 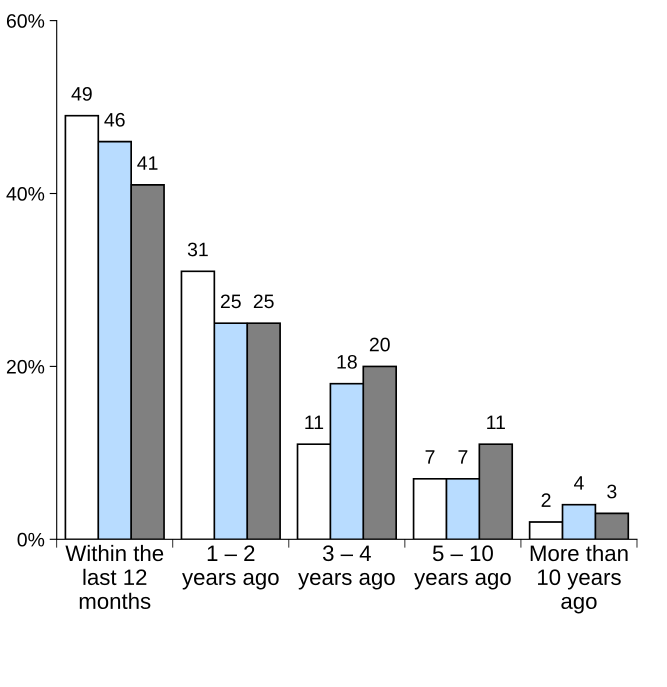 I want to click on x-tick-label: Within the last 12 months, so click(x=114, y=577).